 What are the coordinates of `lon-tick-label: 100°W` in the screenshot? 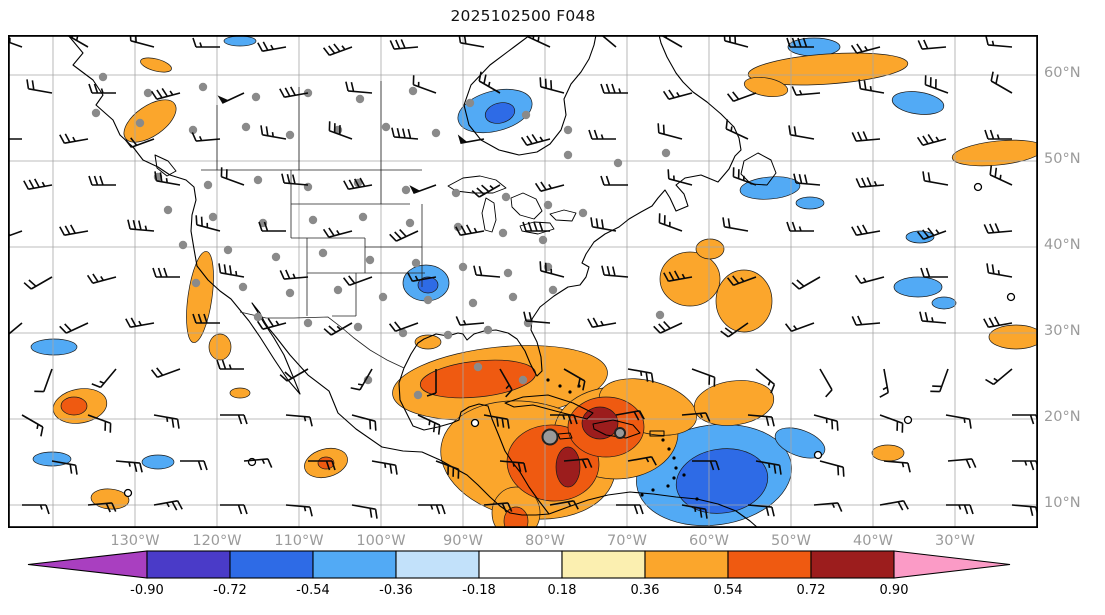 It's located at (381, 541).